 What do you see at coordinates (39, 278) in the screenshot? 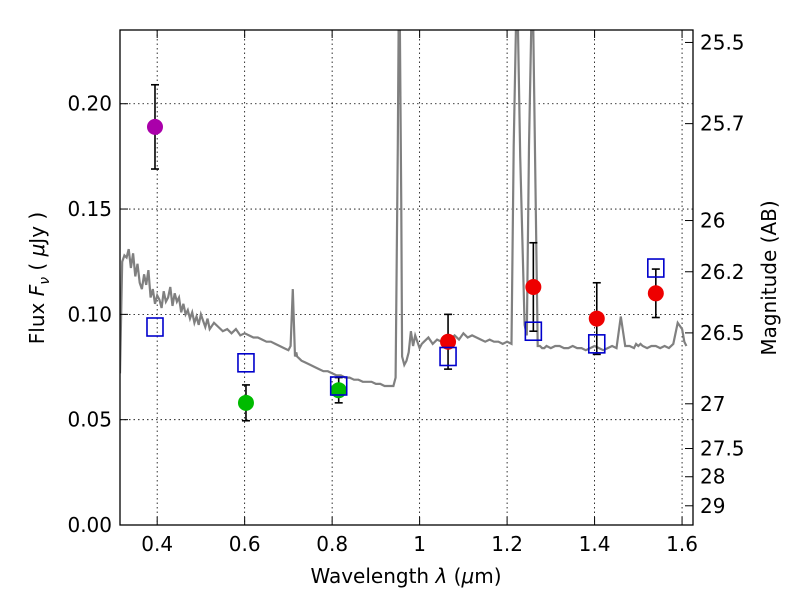
I see `y-axis-label: Flux Fν ( μJy )` at bounding box center [39, 278].